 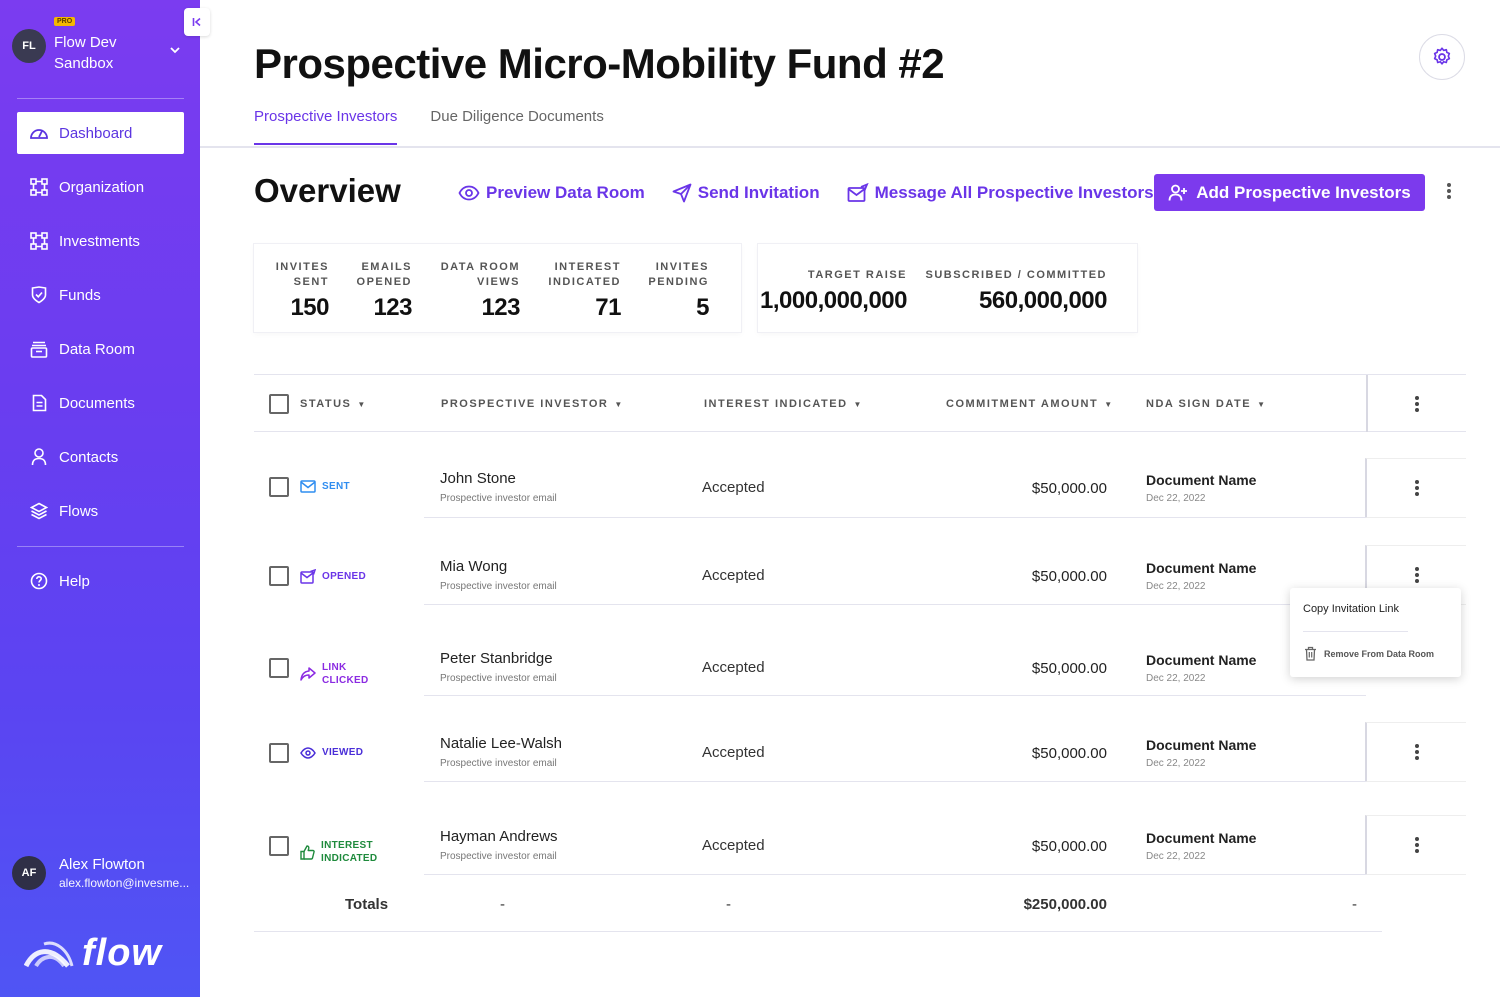 I want to click on sidebar-item-data-room: Data Room, so click(x=100, y=349).